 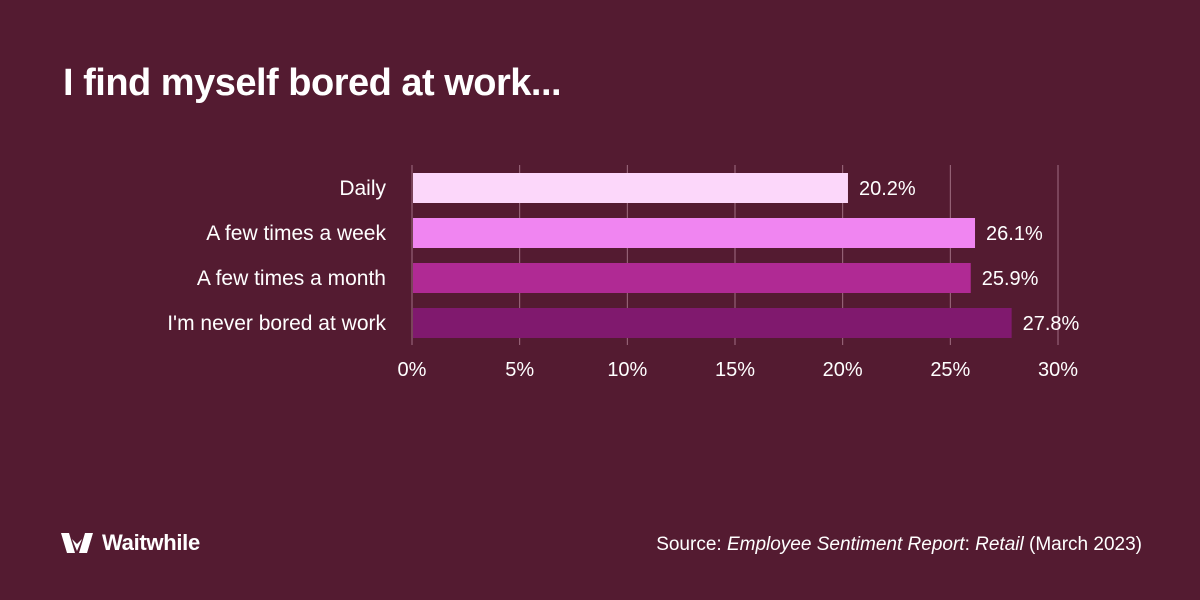 I want to click on x-tick-label: 20%, so click(x=843, y=370).